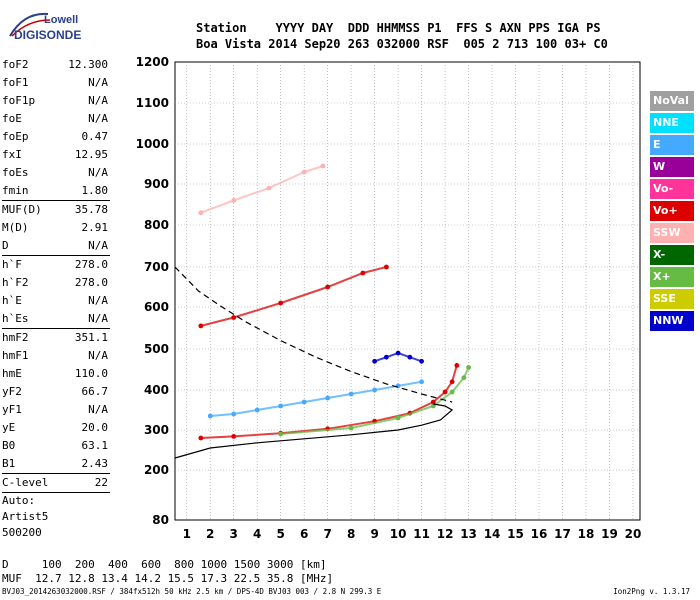  What do you see at coordinates (19, 500) in the screenshot?
I see `auto-label: Auto:` at bounding box center [19, 500].